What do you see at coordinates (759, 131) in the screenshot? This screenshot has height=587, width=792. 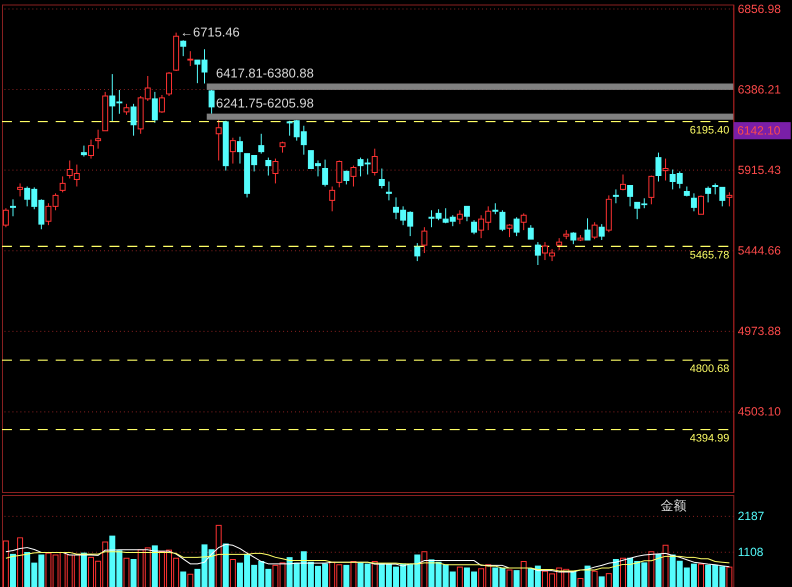 I see `text: 6142.10` at bounding box center [759, 131].